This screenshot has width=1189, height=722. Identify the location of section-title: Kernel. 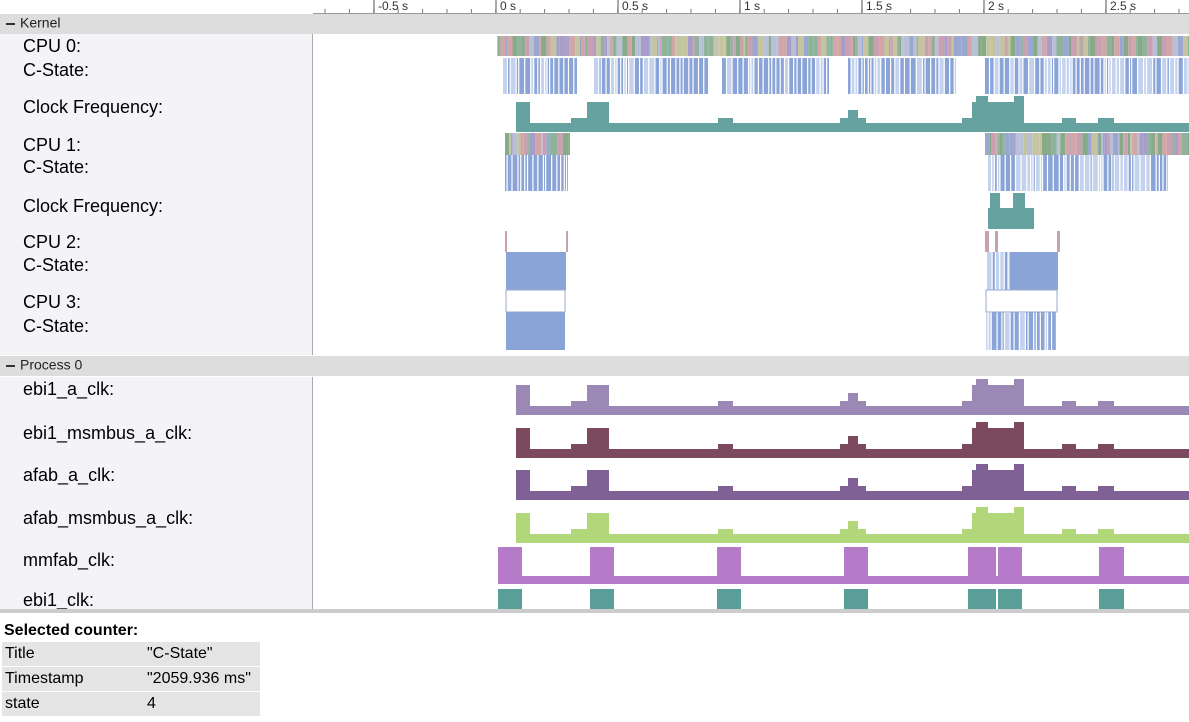
(40, 23).